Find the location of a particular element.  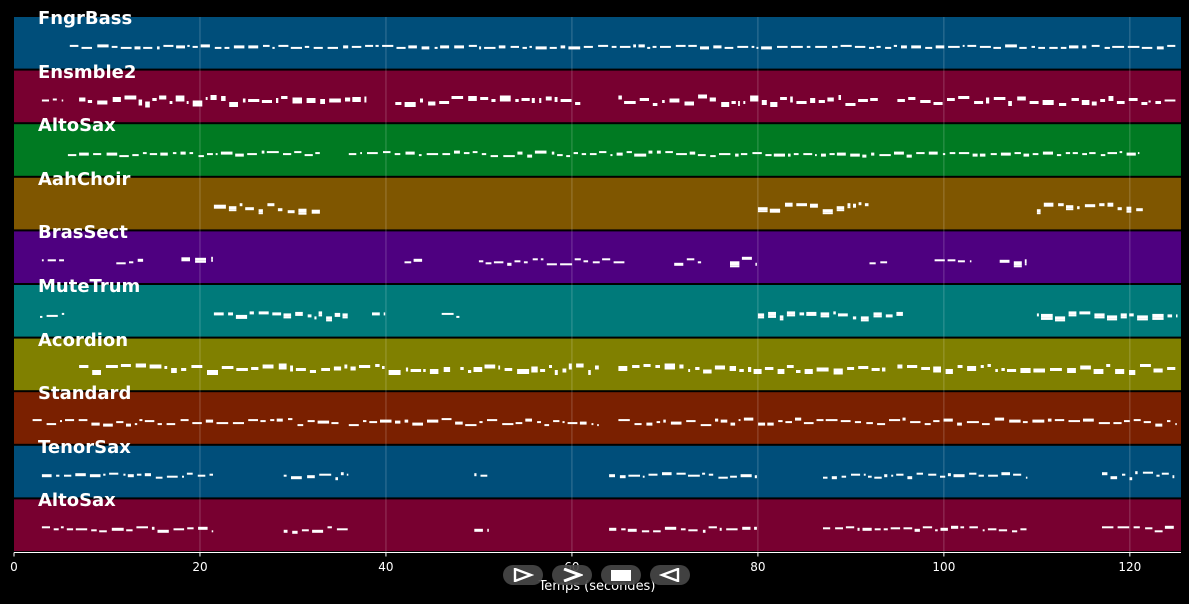

back-button is located at coordinates (670, 575).